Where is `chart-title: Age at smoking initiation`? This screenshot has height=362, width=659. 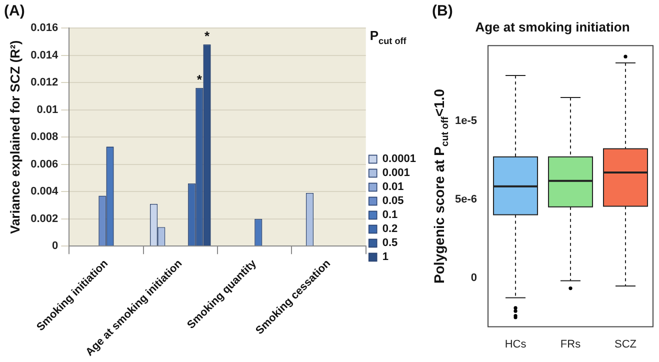 chart-title: Age at smoking initiation is located at coordinates (552, 26).